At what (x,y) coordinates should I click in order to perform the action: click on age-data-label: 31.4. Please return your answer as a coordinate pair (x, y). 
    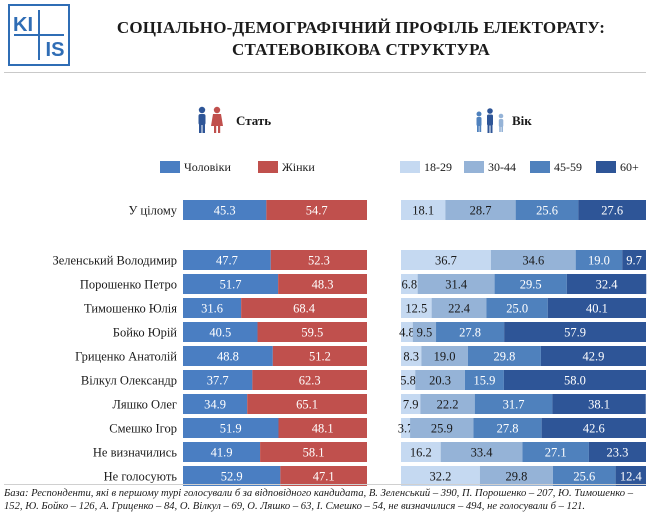
    Looking at the image, I should click on (456, 285).